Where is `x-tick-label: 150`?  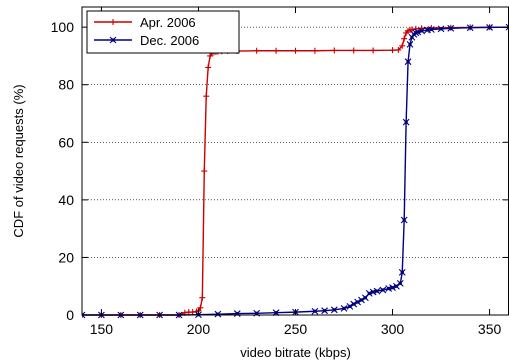 x-tick-label: 150 is located at coordinates (102, 329).